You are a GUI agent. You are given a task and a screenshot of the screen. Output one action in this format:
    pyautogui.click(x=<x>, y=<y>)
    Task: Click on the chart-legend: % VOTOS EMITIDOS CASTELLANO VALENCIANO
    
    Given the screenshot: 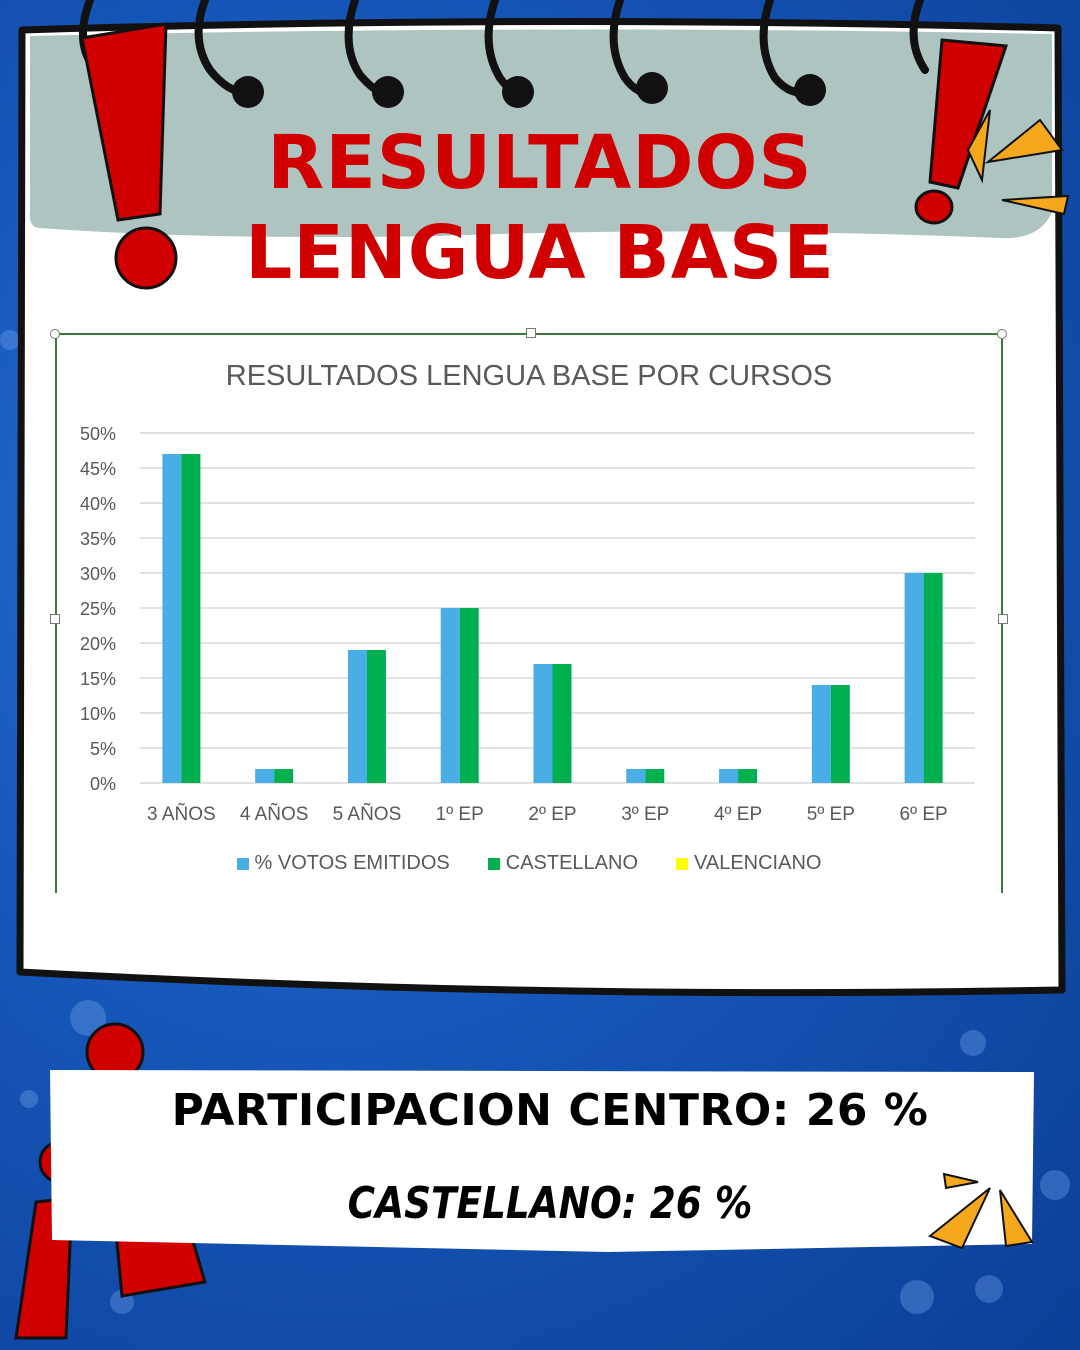 What is the action you would take?
    pyautogui.click(x=529, y=863)
    